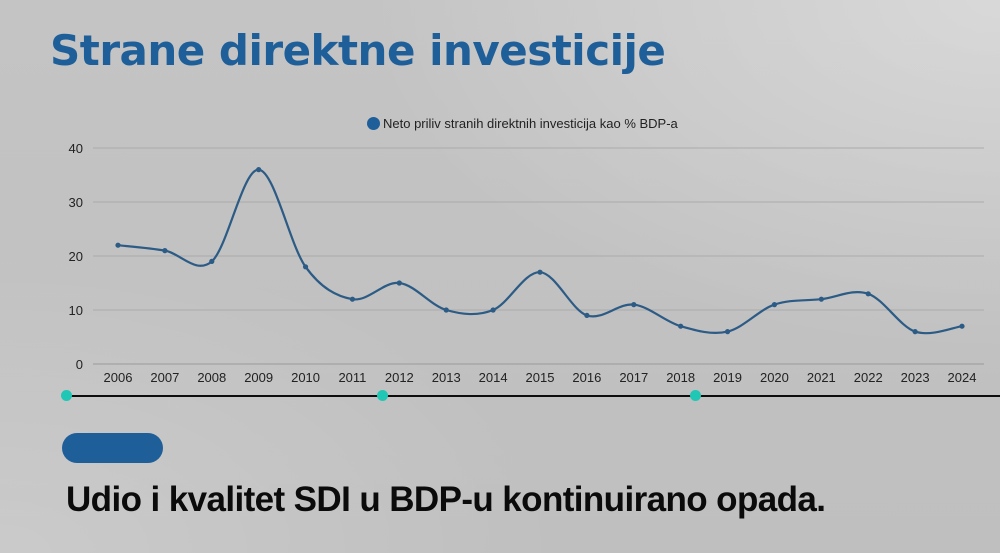  I want to click on x-tick-label: 2017, so click(633, 377).